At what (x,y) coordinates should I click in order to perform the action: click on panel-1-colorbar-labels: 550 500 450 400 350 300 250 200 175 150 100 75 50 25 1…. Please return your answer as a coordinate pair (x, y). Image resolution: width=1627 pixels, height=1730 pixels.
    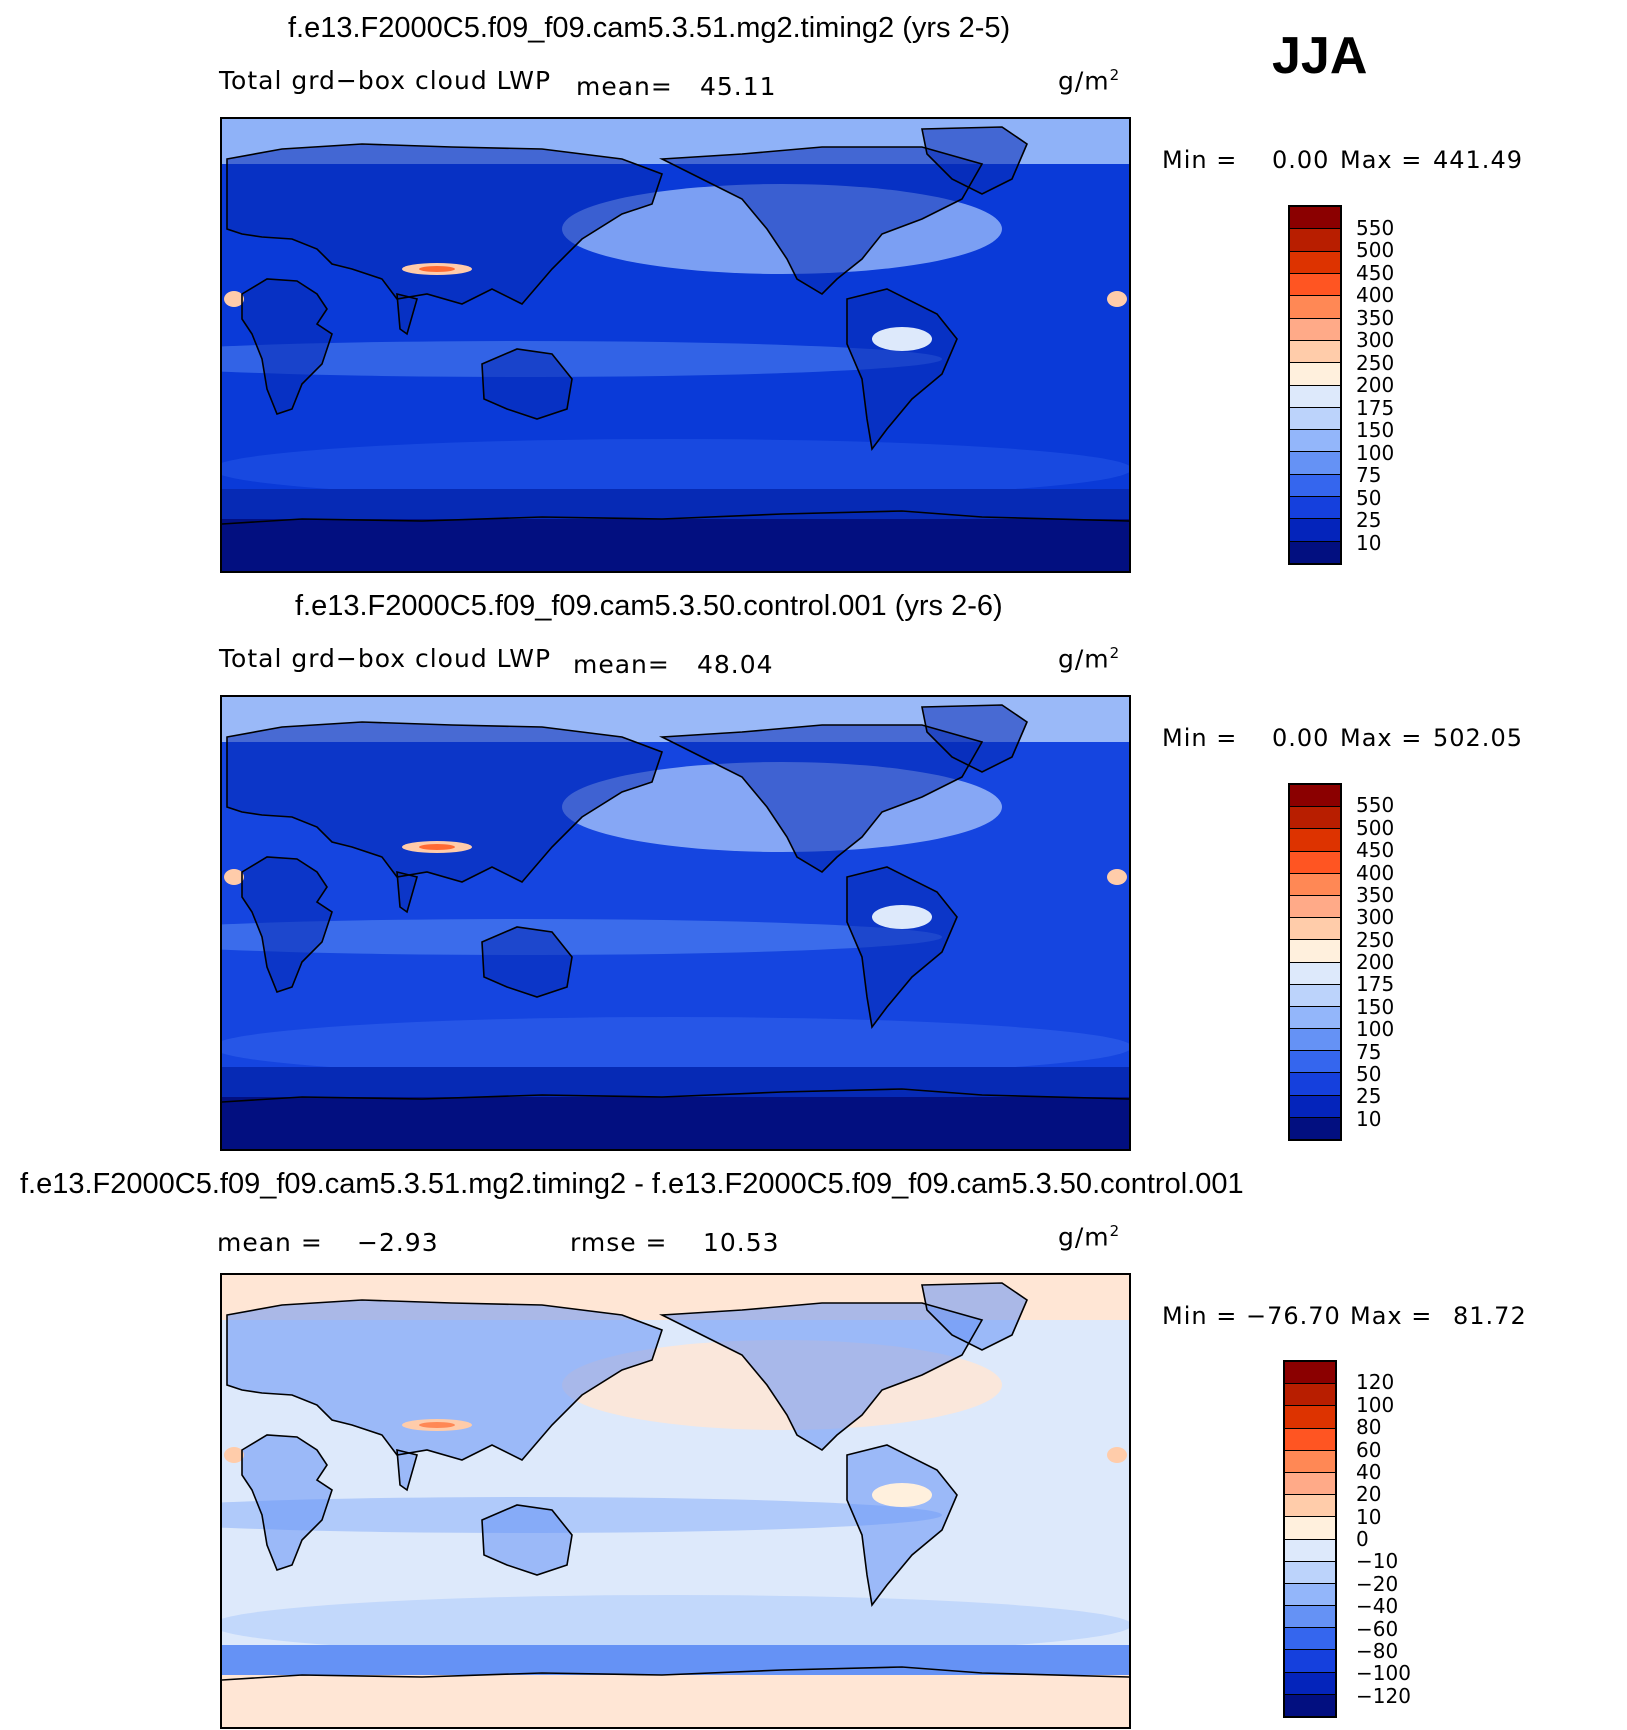
    Looking at the image, I should click on (1396, 385).